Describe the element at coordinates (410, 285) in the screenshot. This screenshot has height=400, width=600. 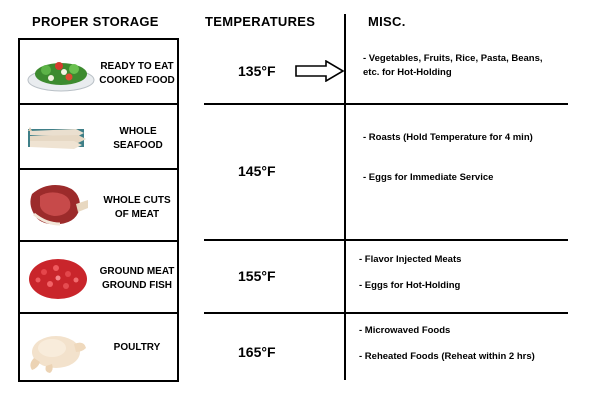
I see `note-eggs-hot-holding: - Eggs for Hot-Holding` at that location.